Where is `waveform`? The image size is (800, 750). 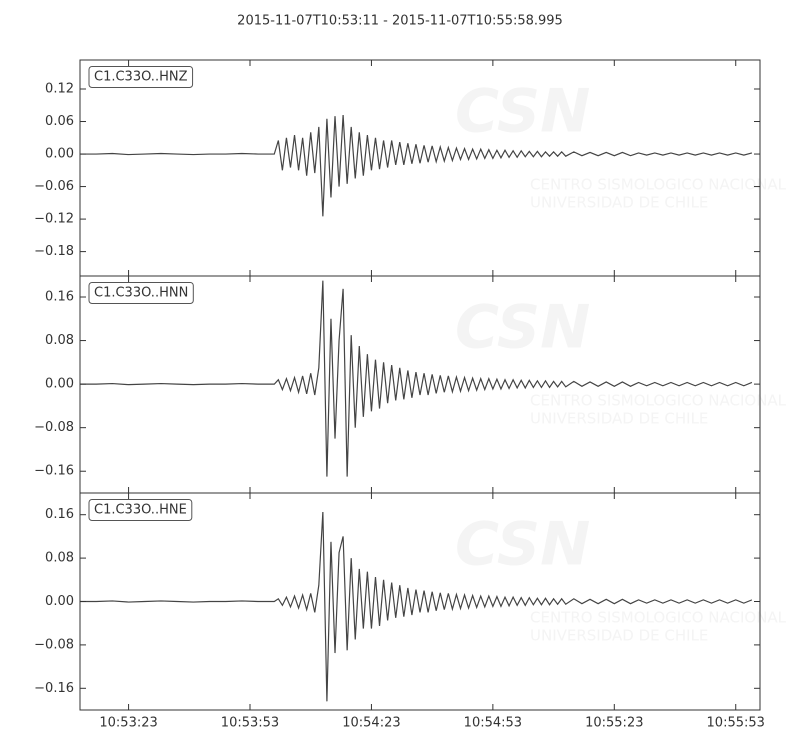
waveform is located at coordinates (416, 165).